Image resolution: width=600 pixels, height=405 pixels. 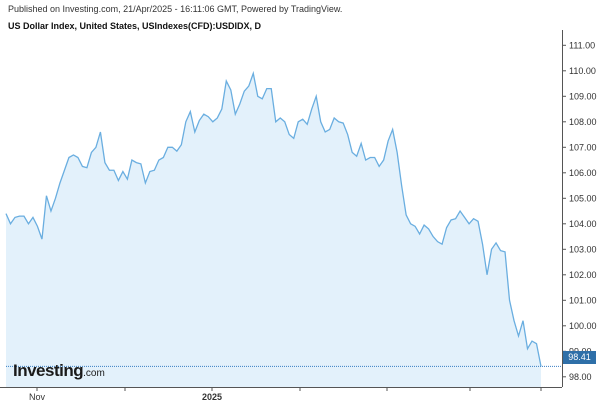 I want to click on y-tick-label: 100.00, so click(x=583, y=326).